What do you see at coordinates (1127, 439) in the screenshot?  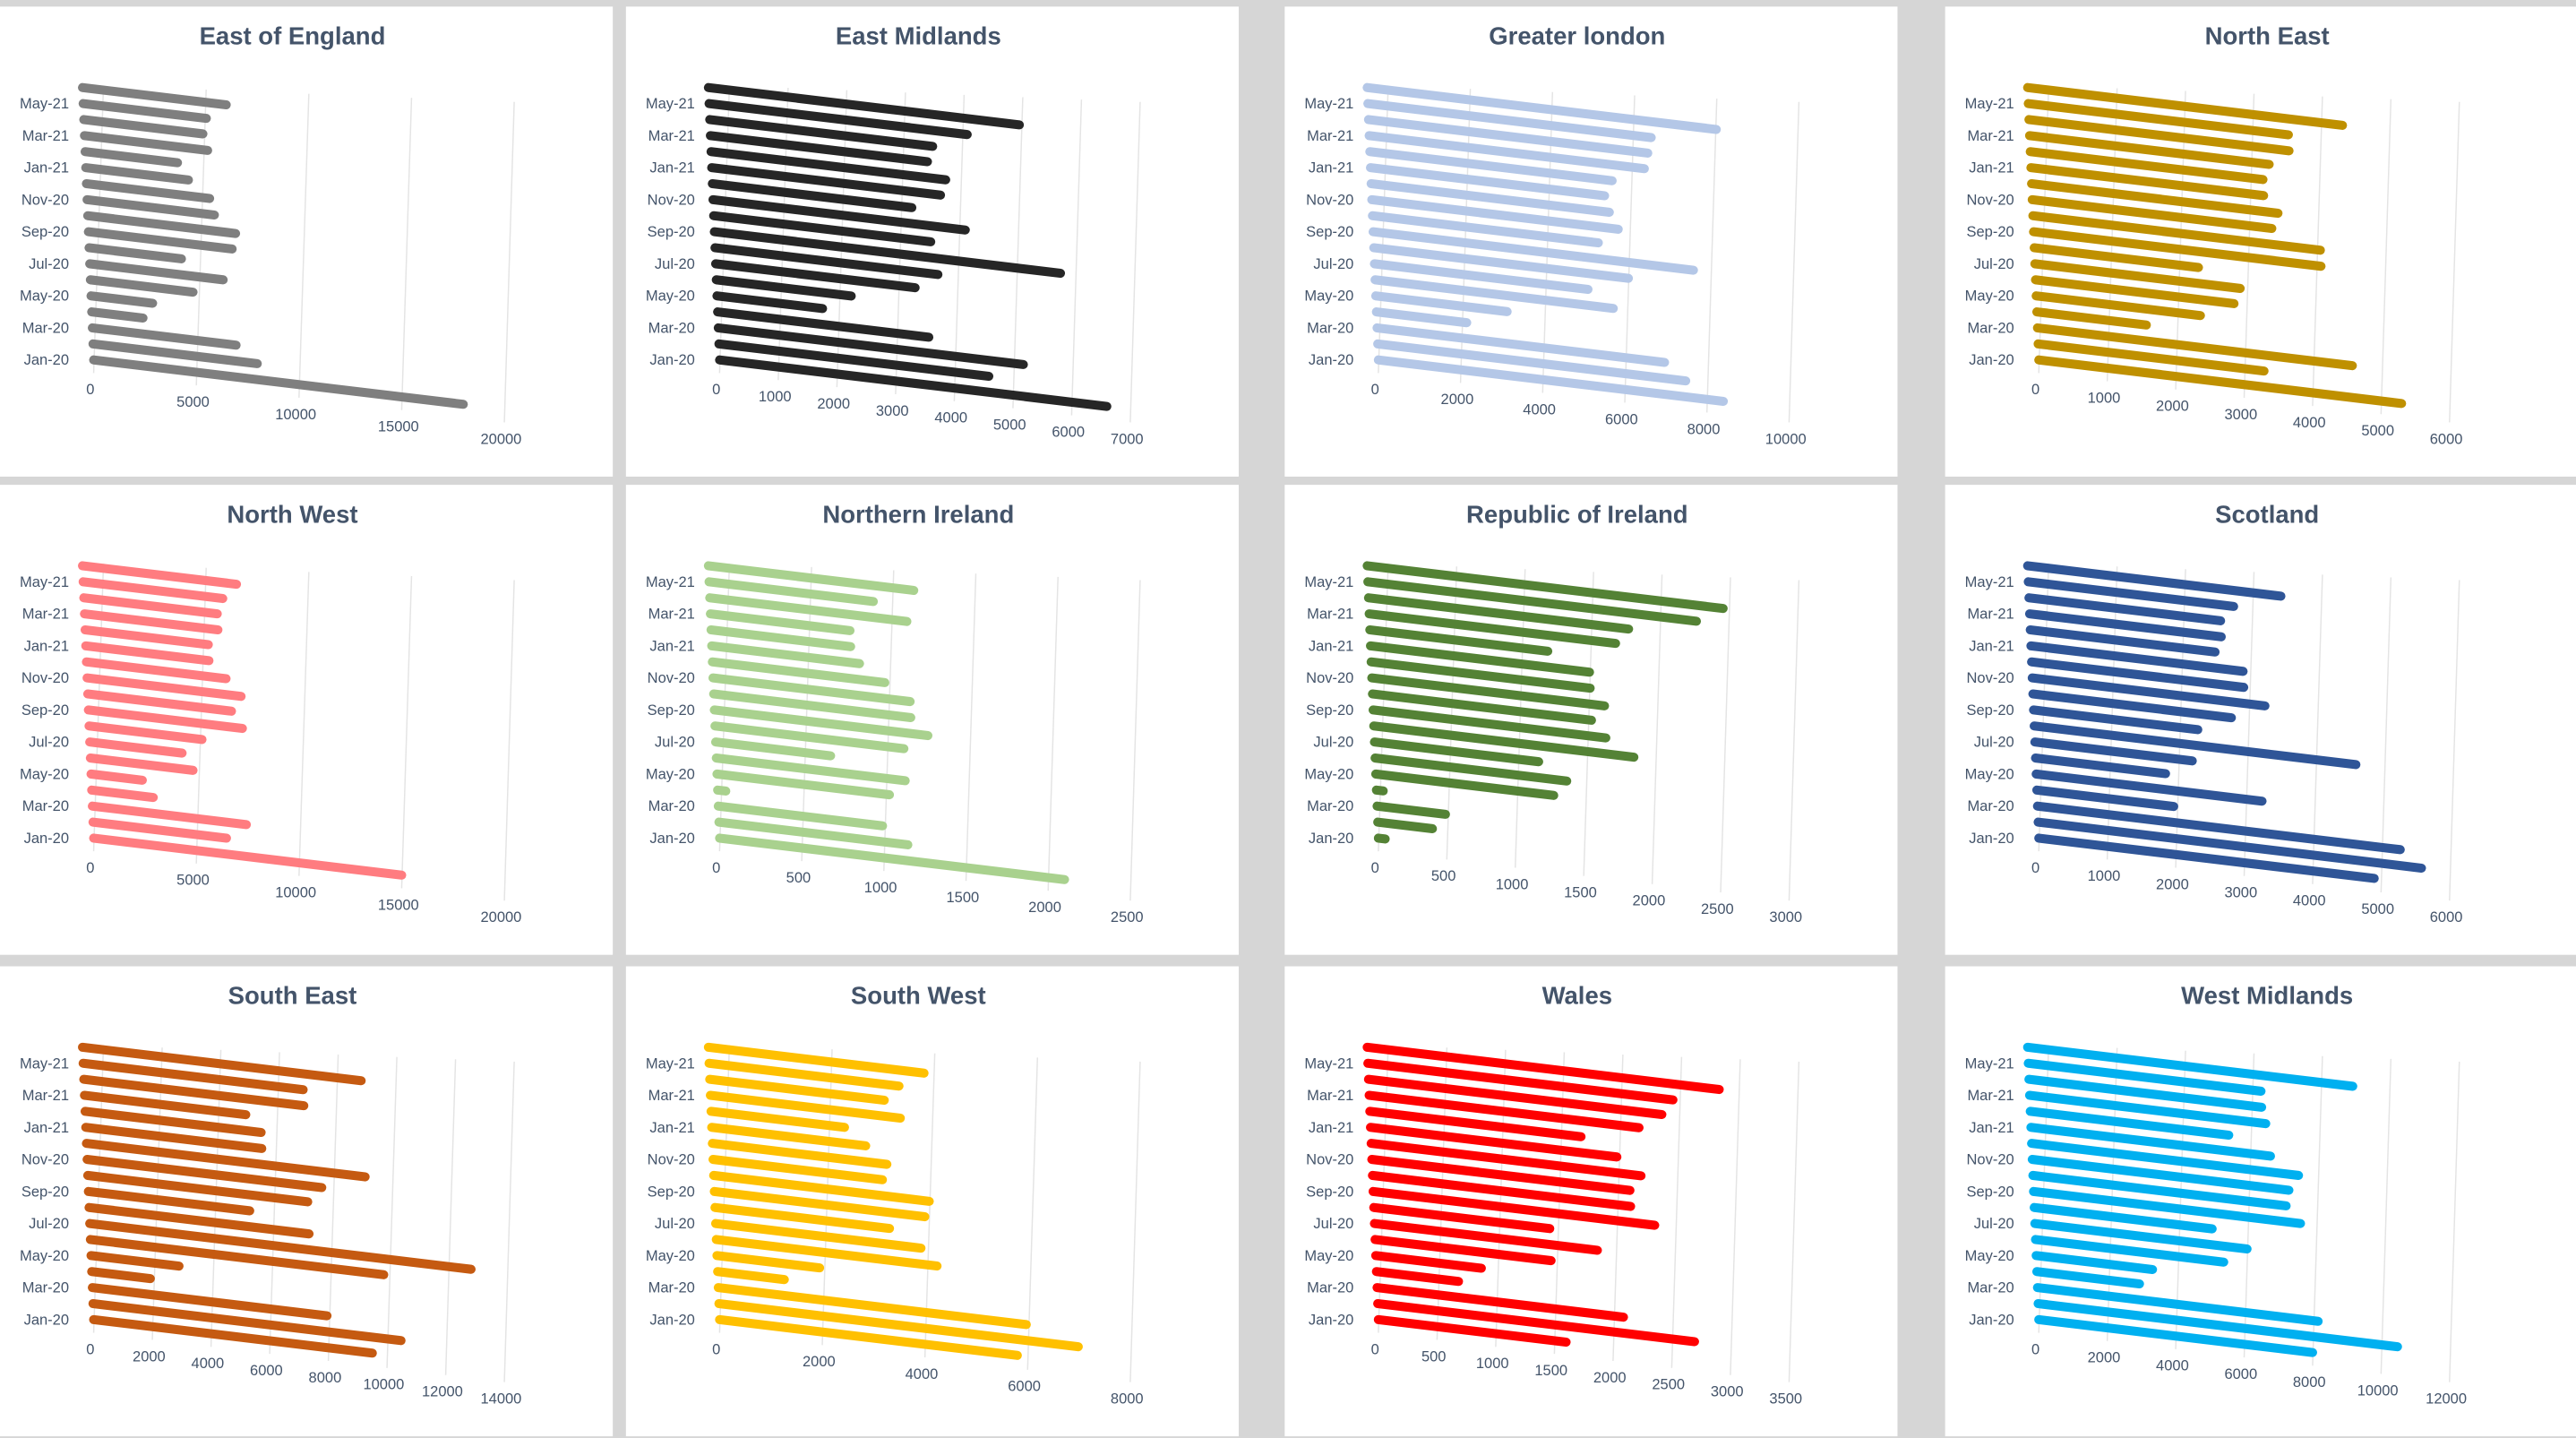 I see `x-tick-label: 7000` at bounding box center [1127, 439].